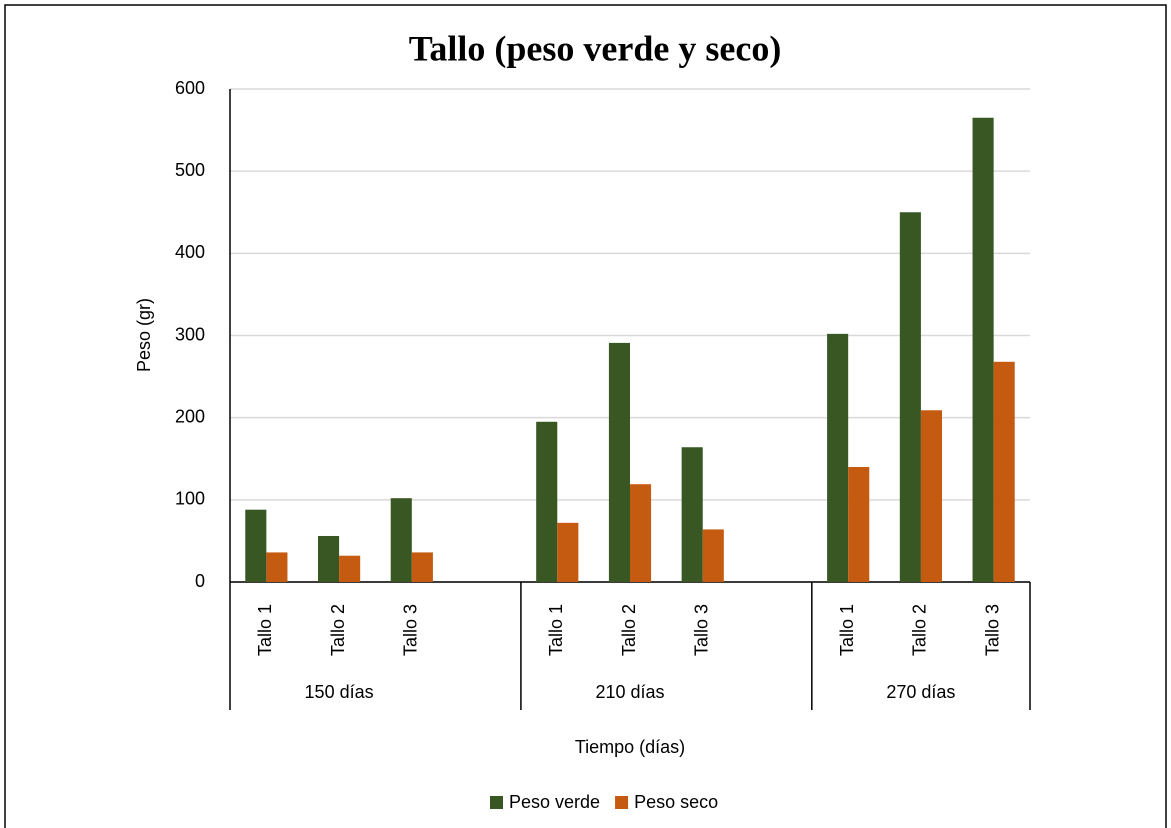 The image size is (1171, 828). Describe the element at coordinates (190, 88) in the screenshot. I see `y-tick-label: 600` at that location.